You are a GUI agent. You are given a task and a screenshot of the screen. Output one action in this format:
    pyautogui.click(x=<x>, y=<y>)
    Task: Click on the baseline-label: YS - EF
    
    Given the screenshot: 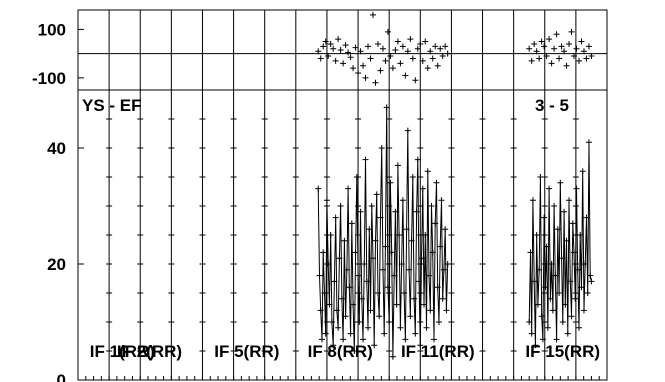 What is the action you would take?
    pyautogui.click(x=112, y=105)
    